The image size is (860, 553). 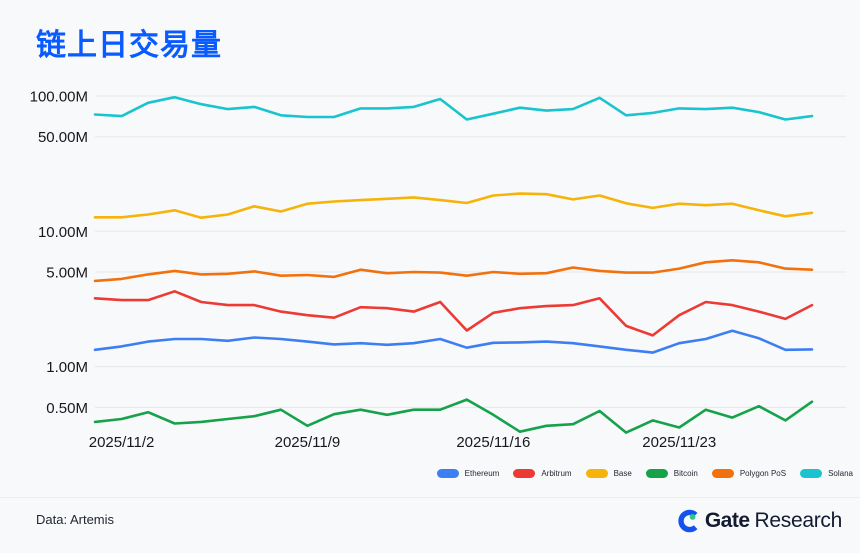 What do you see at coordinates (67, 273) in the screenshot?
I see `y-axis-tick-label: 5.00M` at bounding box center [67, 273].